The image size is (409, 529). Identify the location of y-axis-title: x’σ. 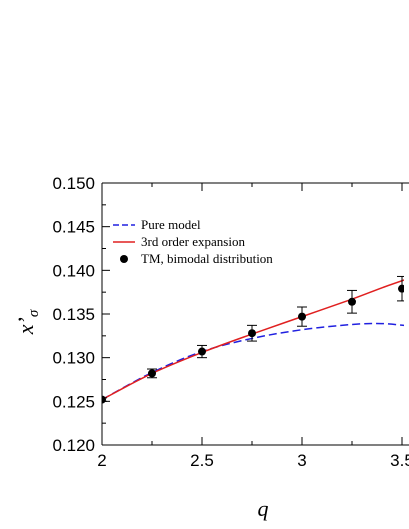
(27, 322).